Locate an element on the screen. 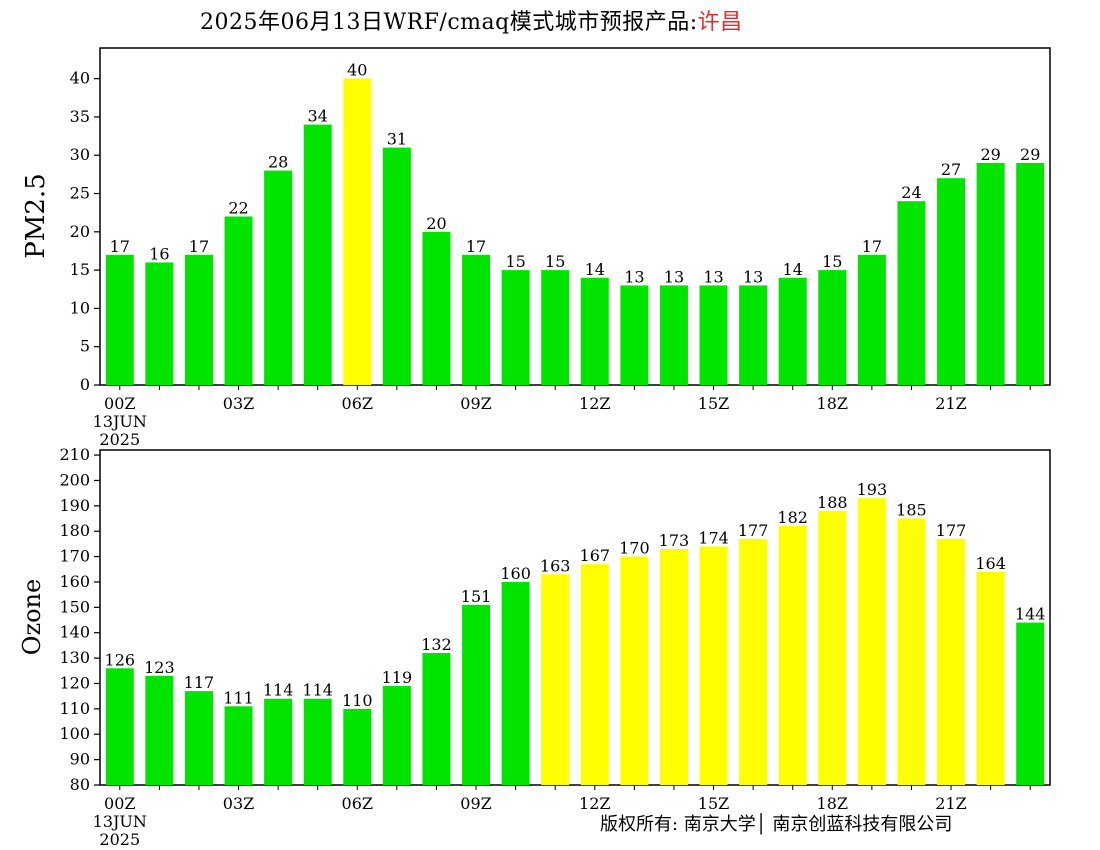  y-tick-label: 100 is located at coordinates (74, 733).